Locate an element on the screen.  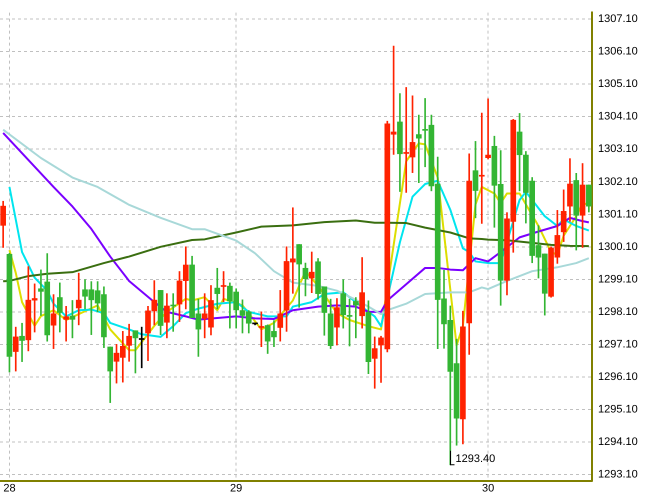
y-tick-label: 1299.10 is located at coordinates (618, 279).